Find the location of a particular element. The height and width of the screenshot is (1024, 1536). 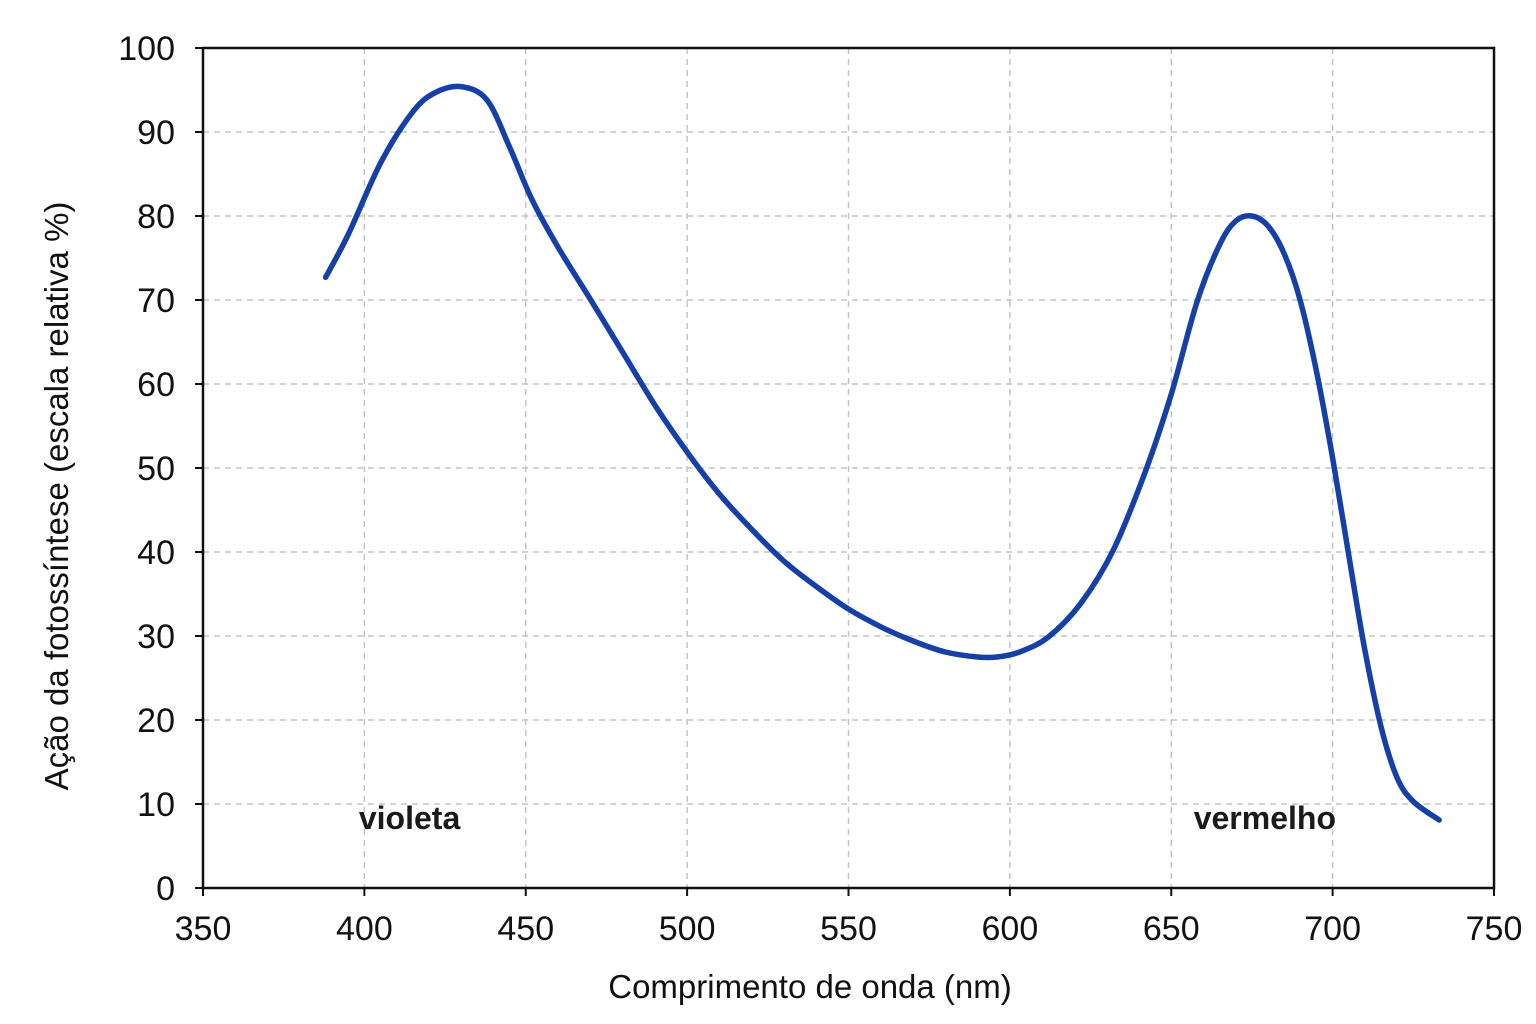

x-tick-label: 500 is located at coordinates (687, 929).